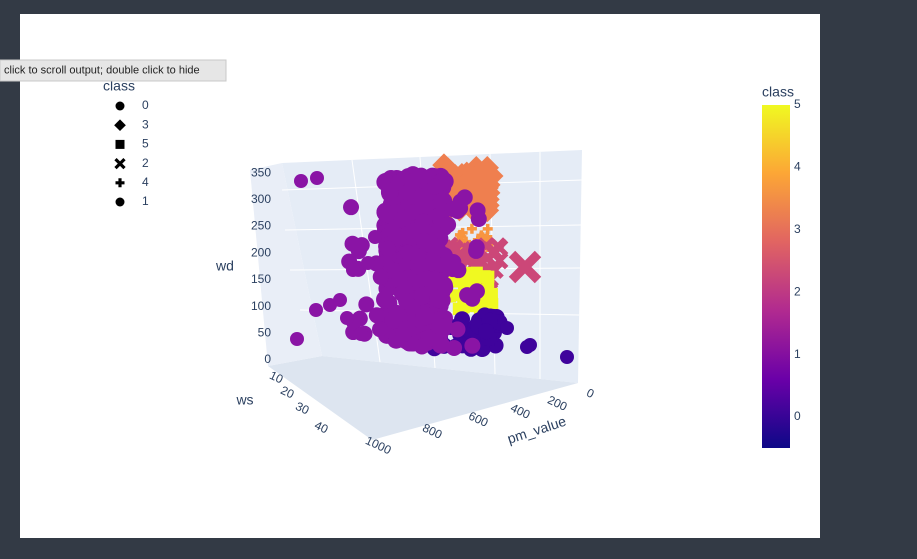 This screenshot has height=559, width=917. Describe the element at coordinates (261, 252) in the screenshot. I see `z-tick-label: 200` at that location.